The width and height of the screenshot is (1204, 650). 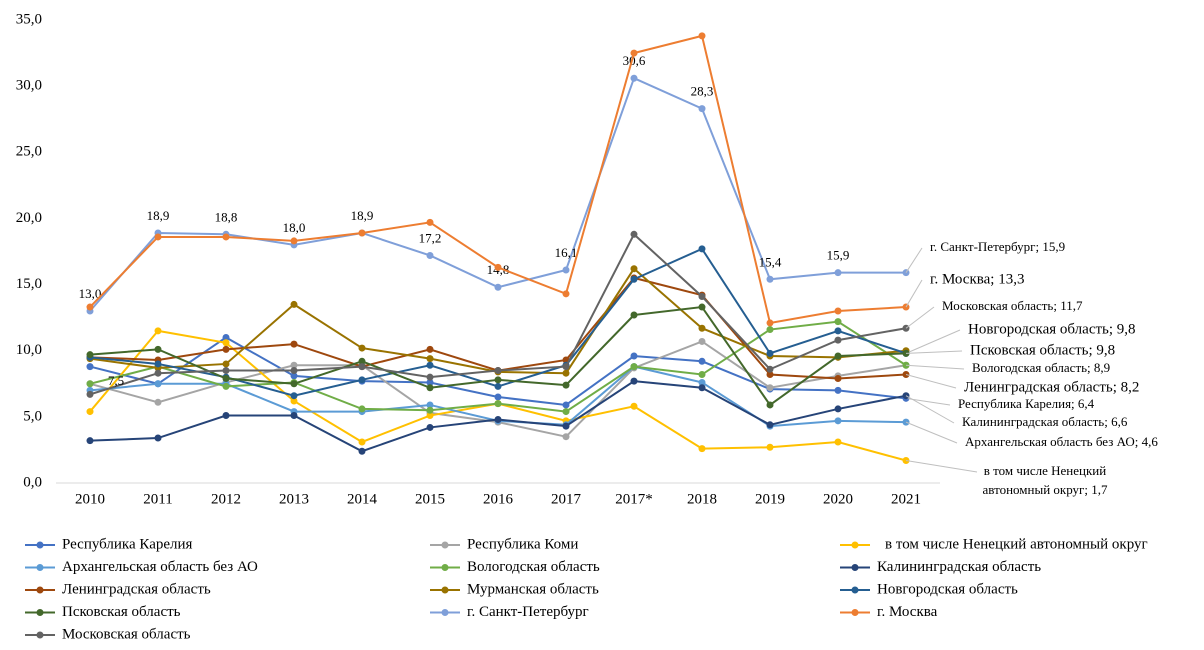 I want to click on end-label: Республика Карелия; 6,4, so click(x=1026, y=403).